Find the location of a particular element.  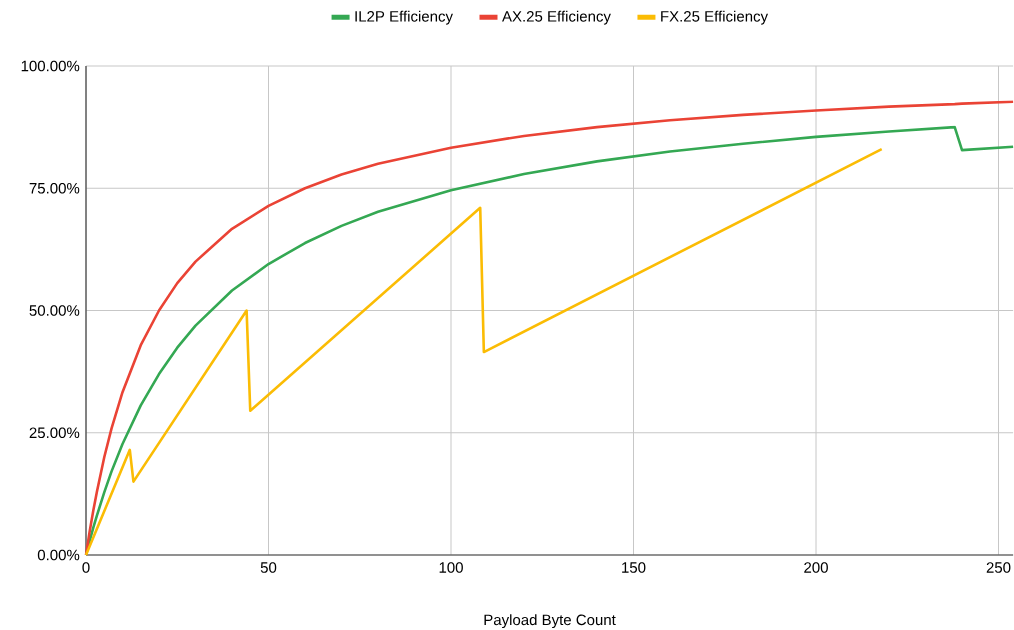

y-tick-label: 75.00% is located at coordinates (54, 188).